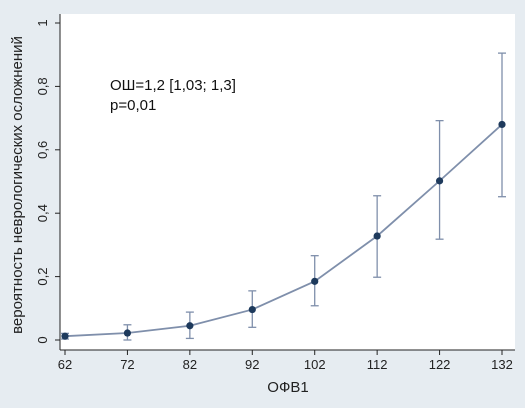 This screenshot has height=408, width=525. What do you see at coordinates (17, 185) in the screenshot?
I see `y-axis-title: вероятность неврологических осложнений` at bounding box center [17, 185].